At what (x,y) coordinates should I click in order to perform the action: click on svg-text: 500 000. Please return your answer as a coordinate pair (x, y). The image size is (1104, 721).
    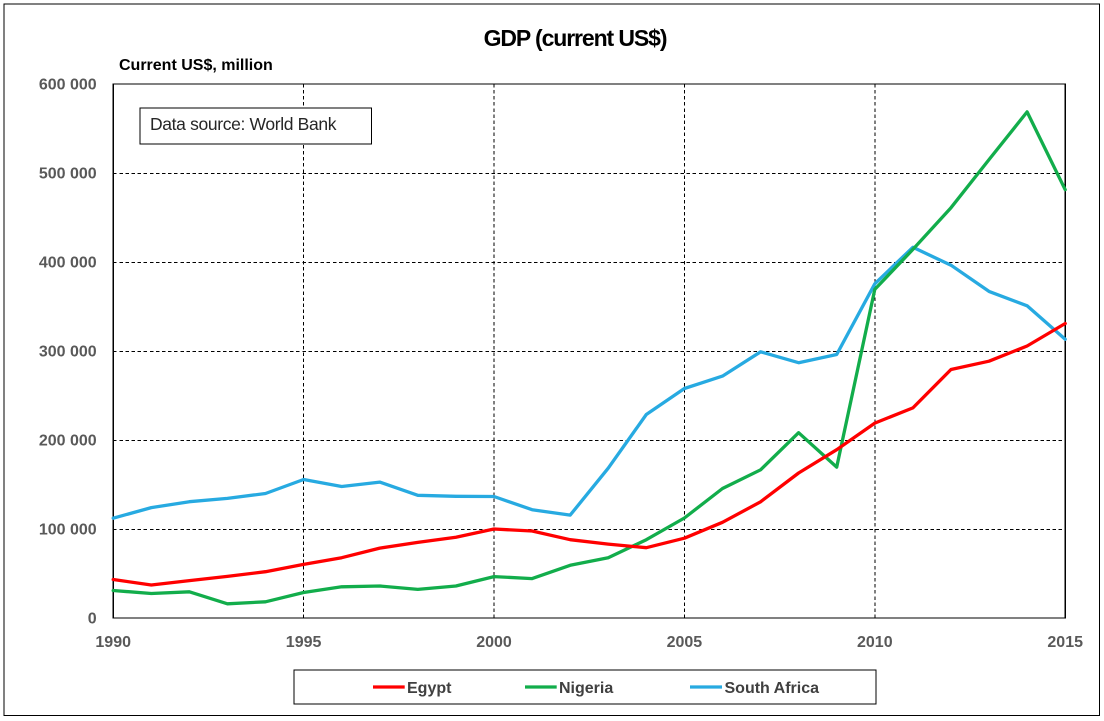
    Looking at the image, I should click on (68, 173).